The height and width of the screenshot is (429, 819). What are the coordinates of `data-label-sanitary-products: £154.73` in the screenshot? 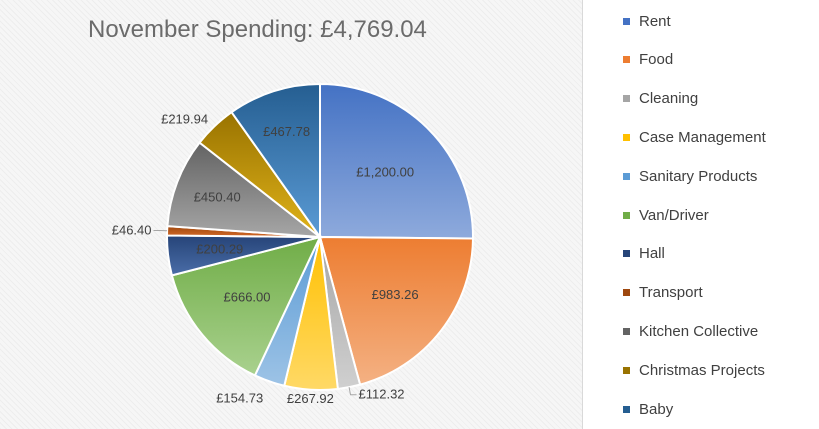 It's located at (239, 398).